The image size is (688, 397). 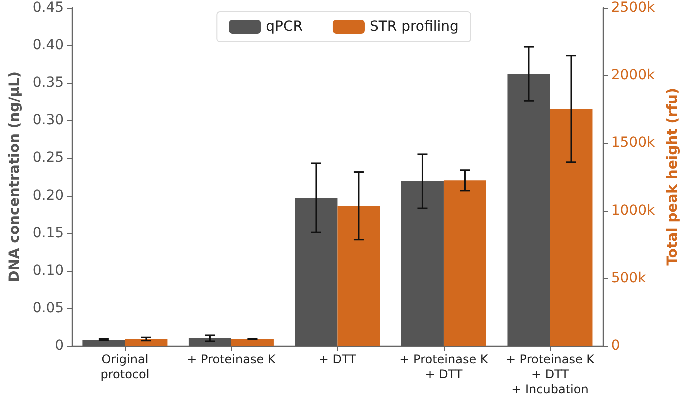 I want to click on y2-axis-title: Total peak height (rfu), so click(x=673, y=177).